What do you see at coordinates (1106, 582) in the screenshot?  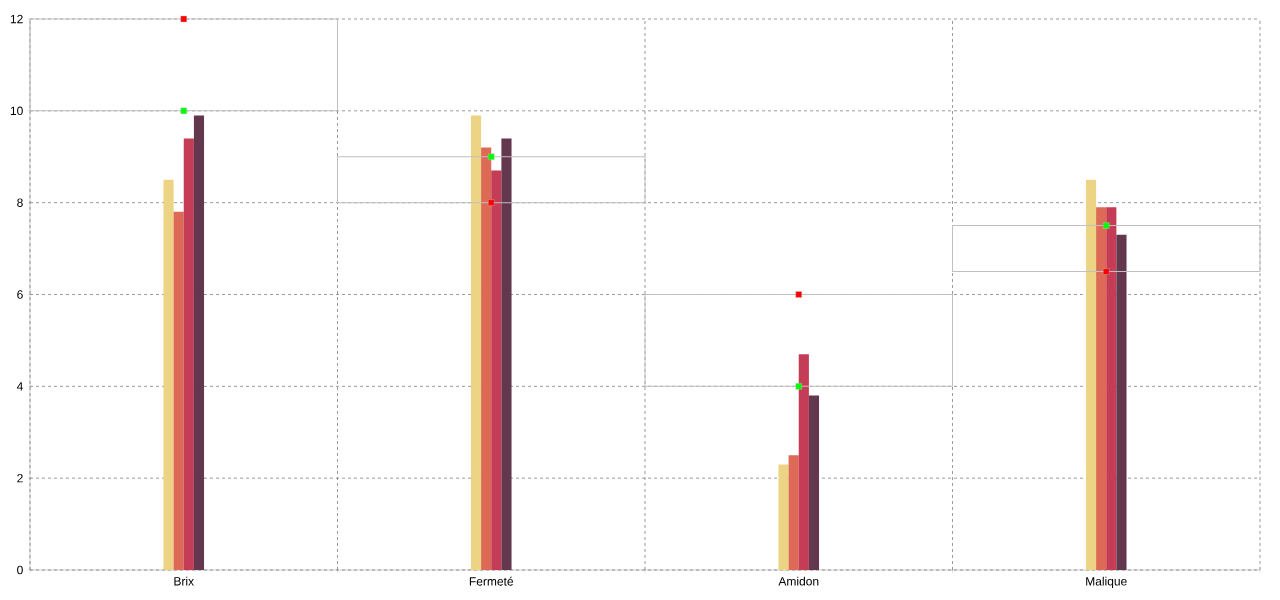 I see `x-tick-label: Malique` at bounding box center [1106, 582].